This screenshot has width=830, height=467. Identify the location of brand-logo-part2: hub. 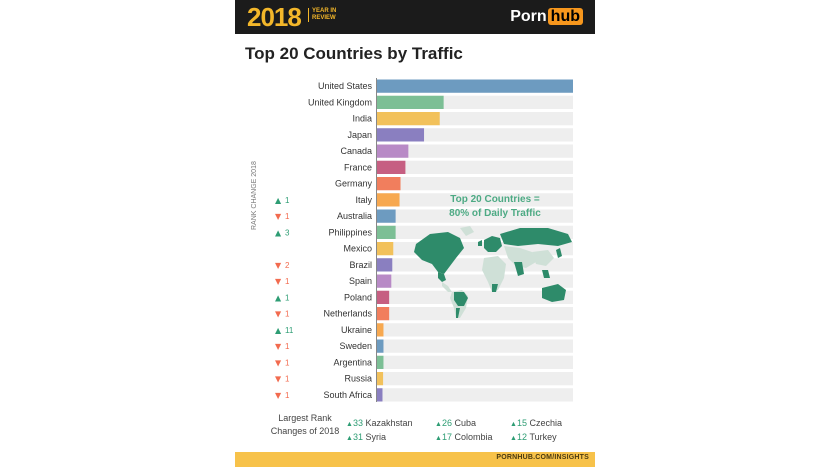
(565, 16).